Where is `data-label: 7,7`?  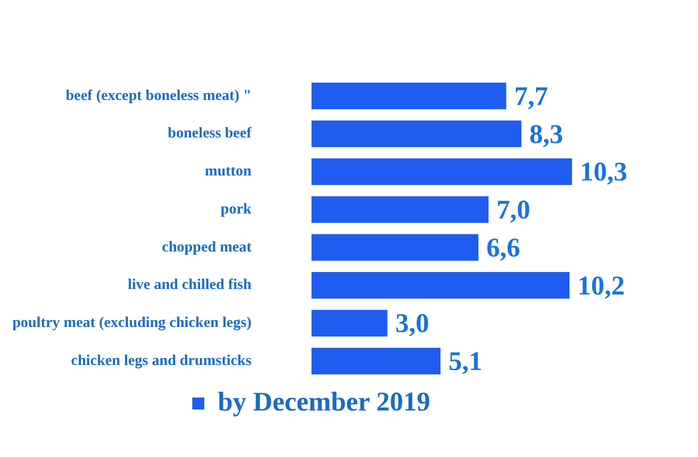
data-label: 7,7 is located at coordinates (531, 95).